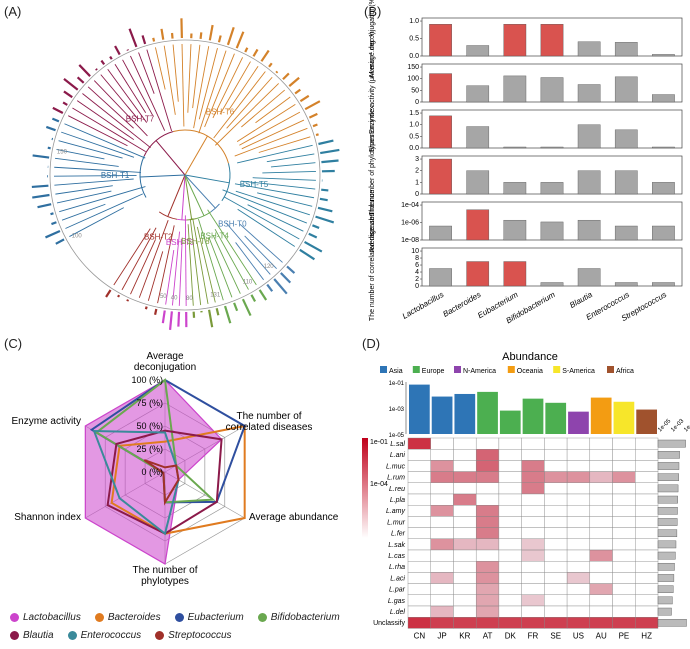 The height and width of the screenshot is (649, 690). I want to click on bar-tick-label: 0, so click(417, 286).